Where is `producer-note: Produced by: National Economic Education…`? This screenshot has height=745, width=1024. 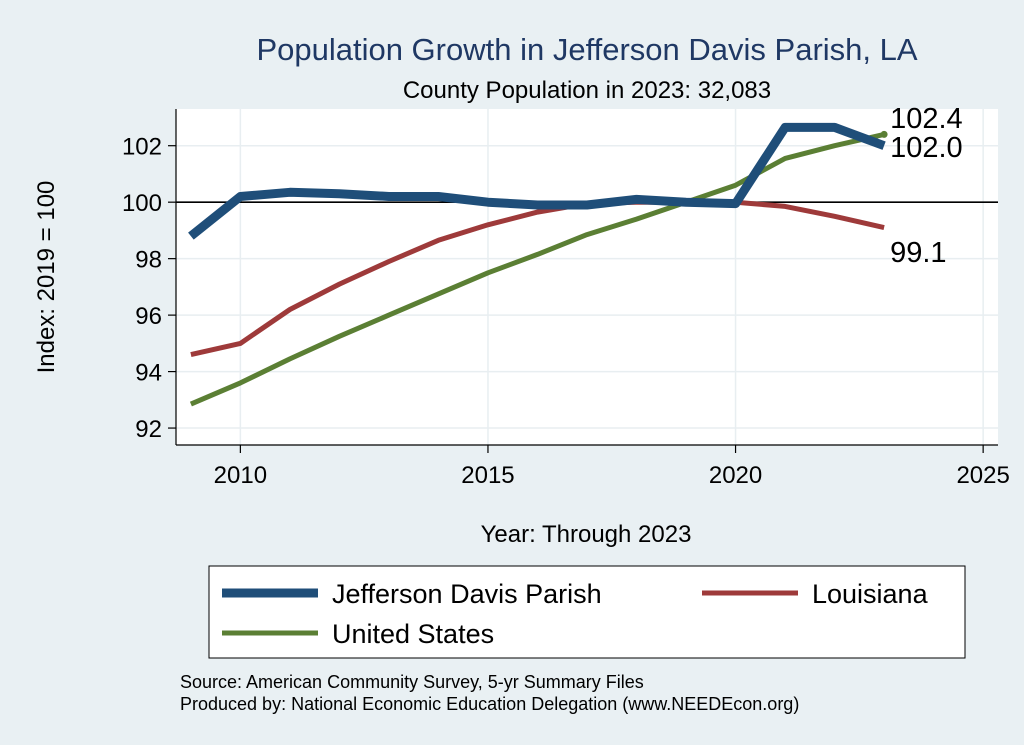
producer-note: Produced by: National Economic Education… is located at coordinates (489, 704).